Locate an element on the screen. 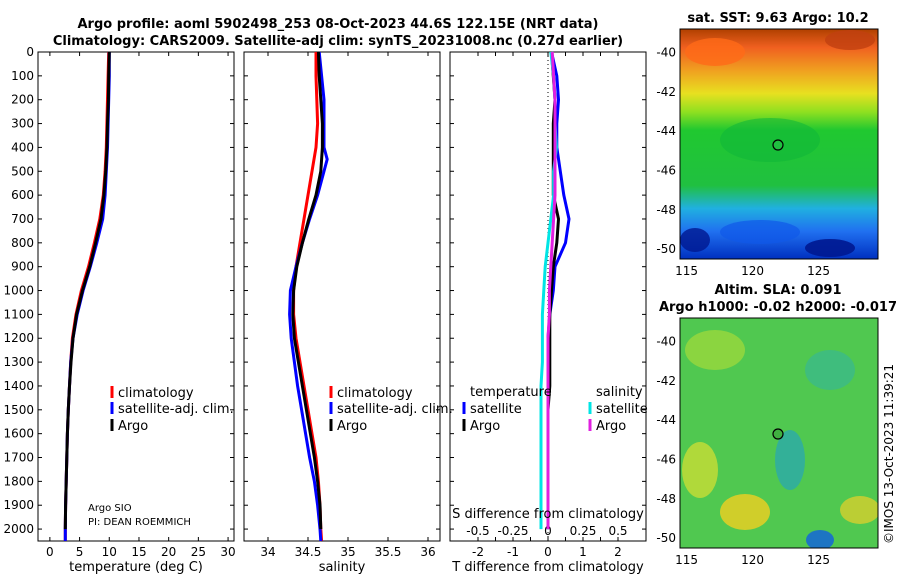 The image size is (900, 580). legend-label-sal-argo: Argo is located at coordinates (611, 426).